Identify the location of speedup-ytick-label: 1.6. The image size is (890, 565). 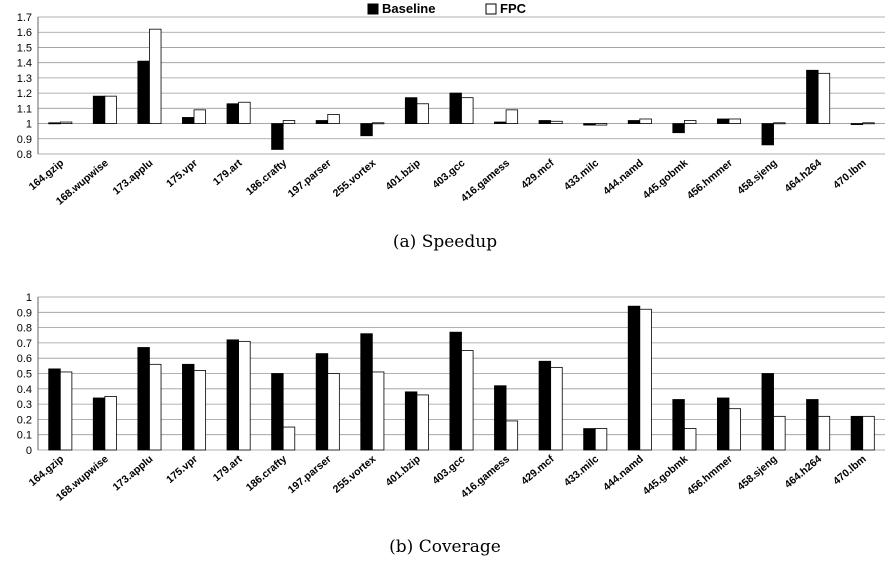
(24, 33).